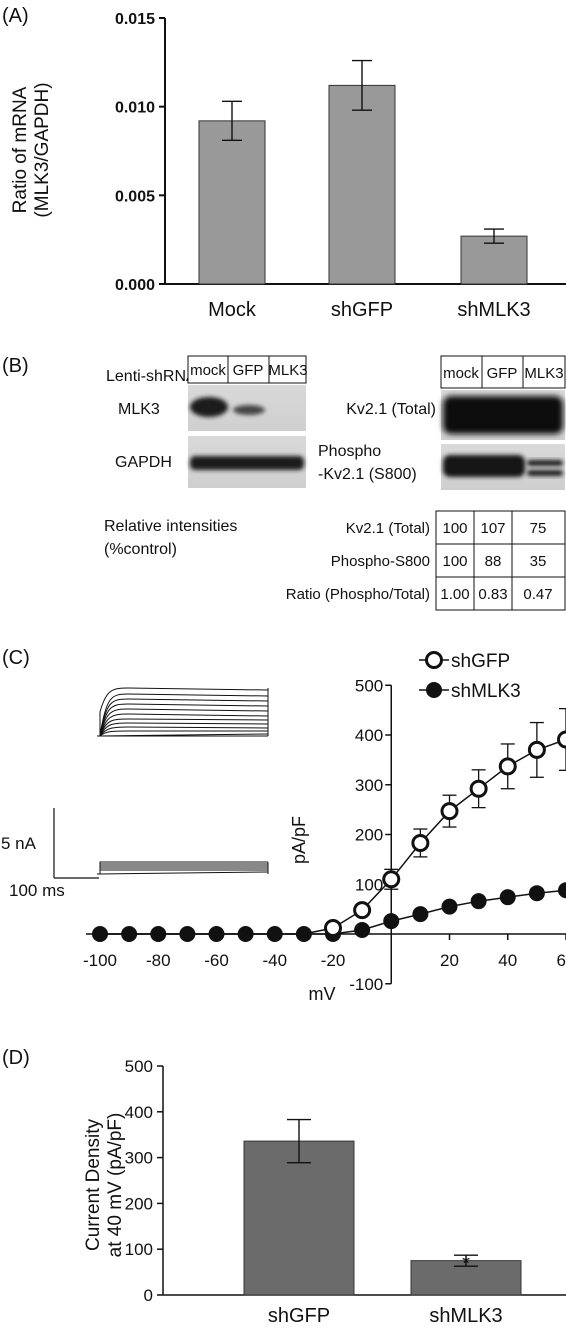 This screenshot has height=1332, width=566. I want to click on panel-d-ytick-label: 100, so click(139, 1249).